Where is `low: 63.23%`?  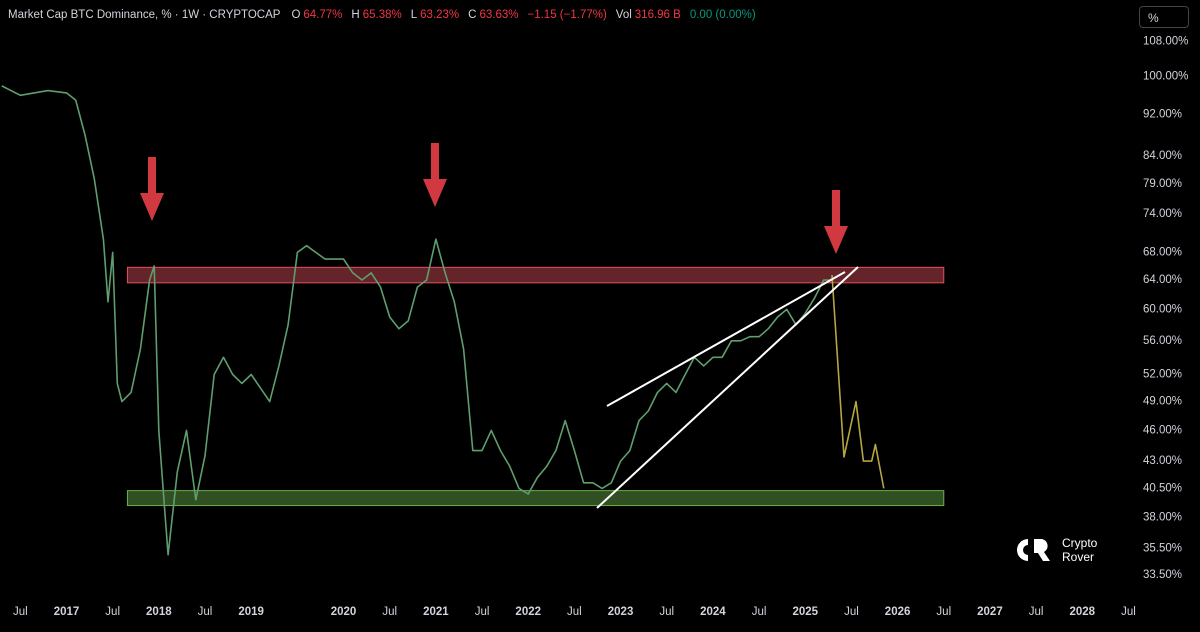
low: 63.23% is located at coordinates (440, 15).